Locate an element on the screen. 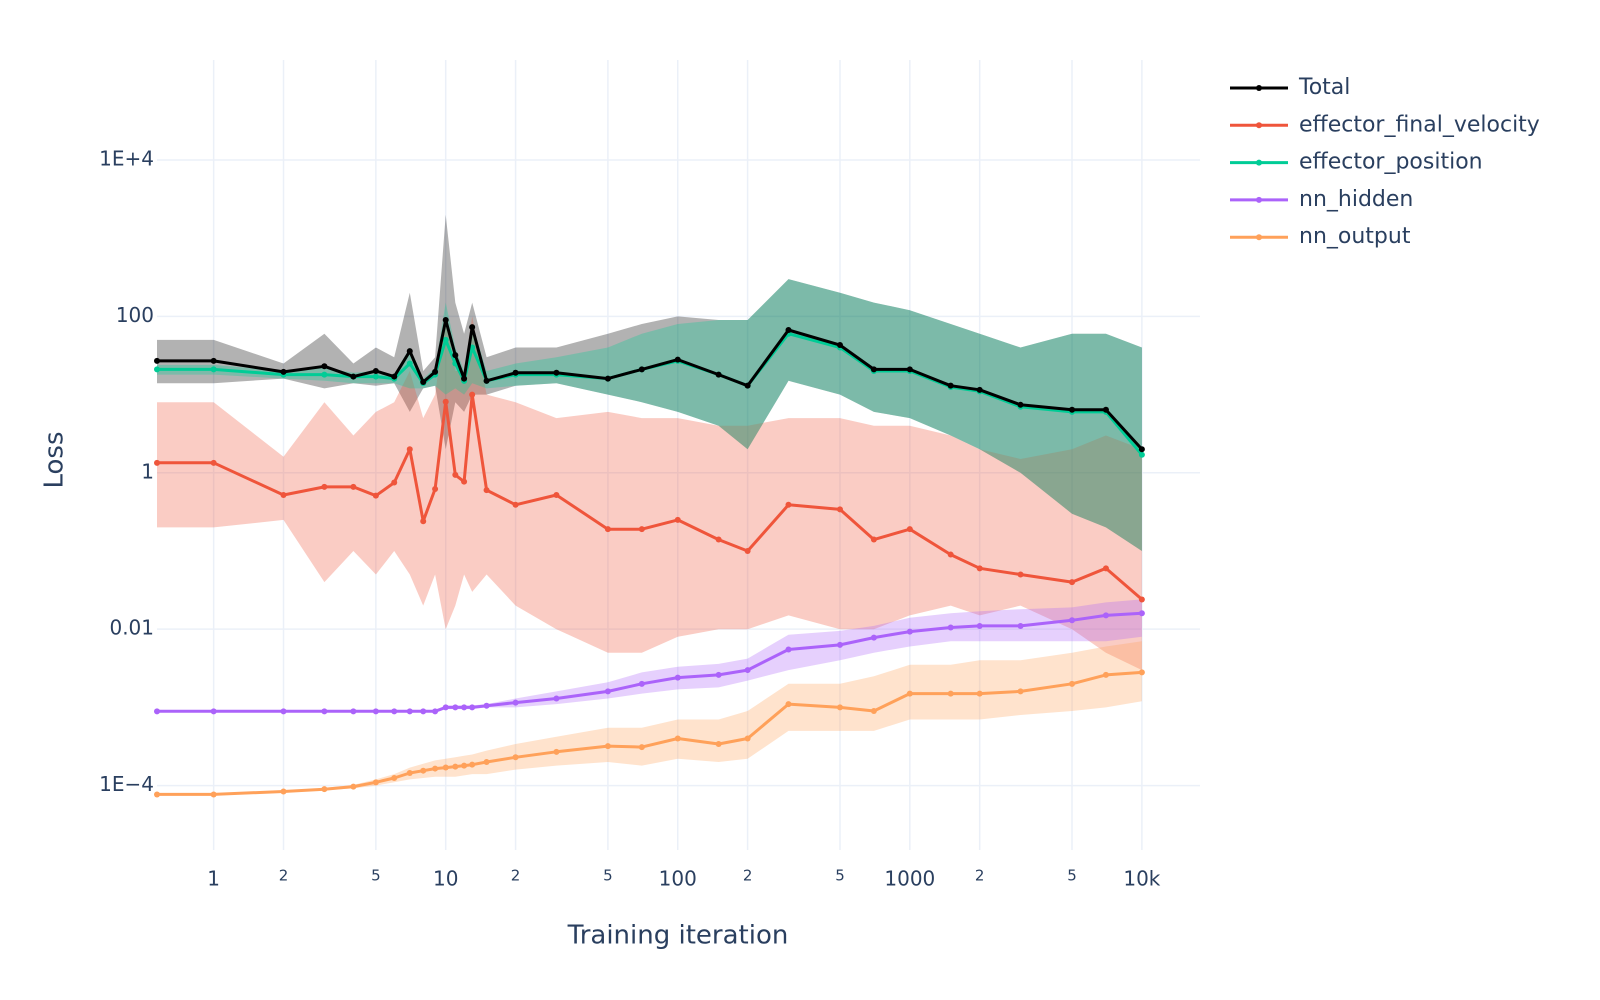 The image size is (1600, 1000). y-tick-label: 0.01 is located at coordinates (131, 628).